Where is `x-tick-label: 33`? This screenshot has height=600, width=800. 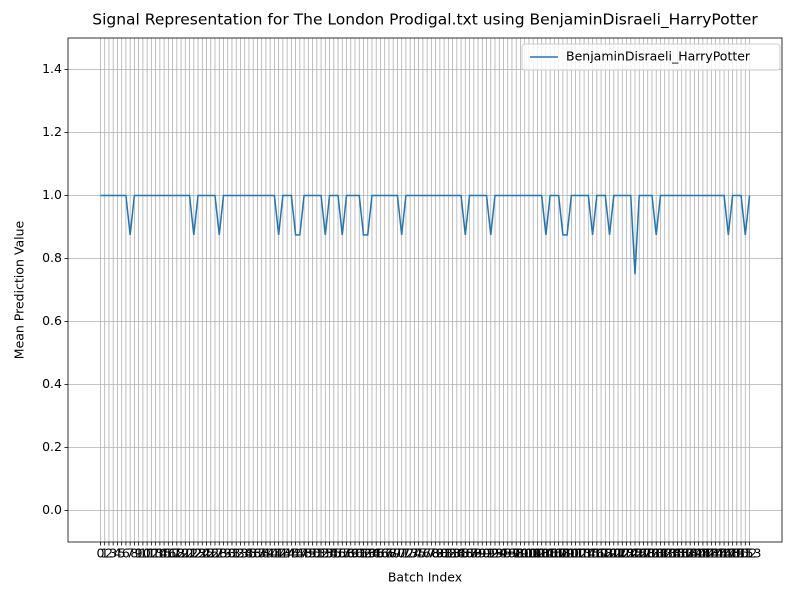 x-tick-label: 33 is located at coordinates (241, 553).